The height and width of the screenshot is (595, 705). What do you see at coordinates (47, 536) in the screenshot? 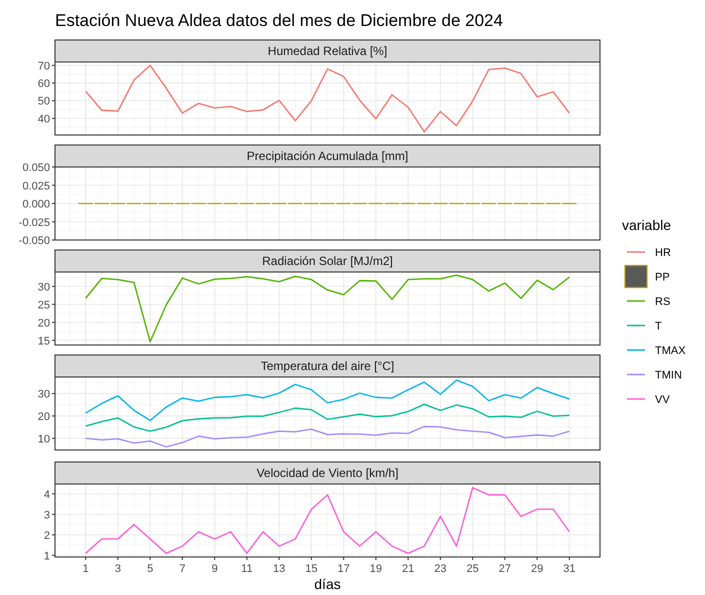
I see `y-tick-label: 2` at bounding box center [47, 536].